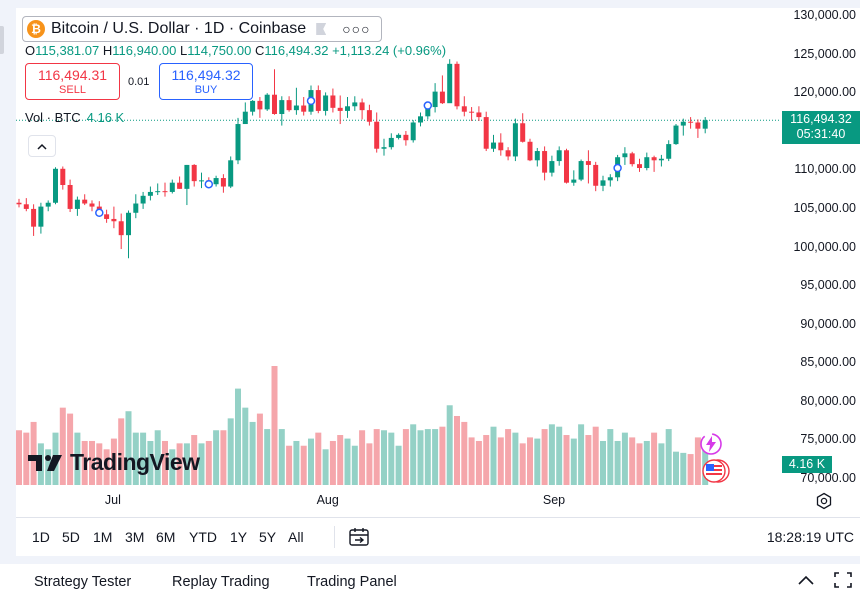 The width and height of the screenshot is (860, 595). I want to click on tab-replay-trading: Replay Trading, so click(221, 582).